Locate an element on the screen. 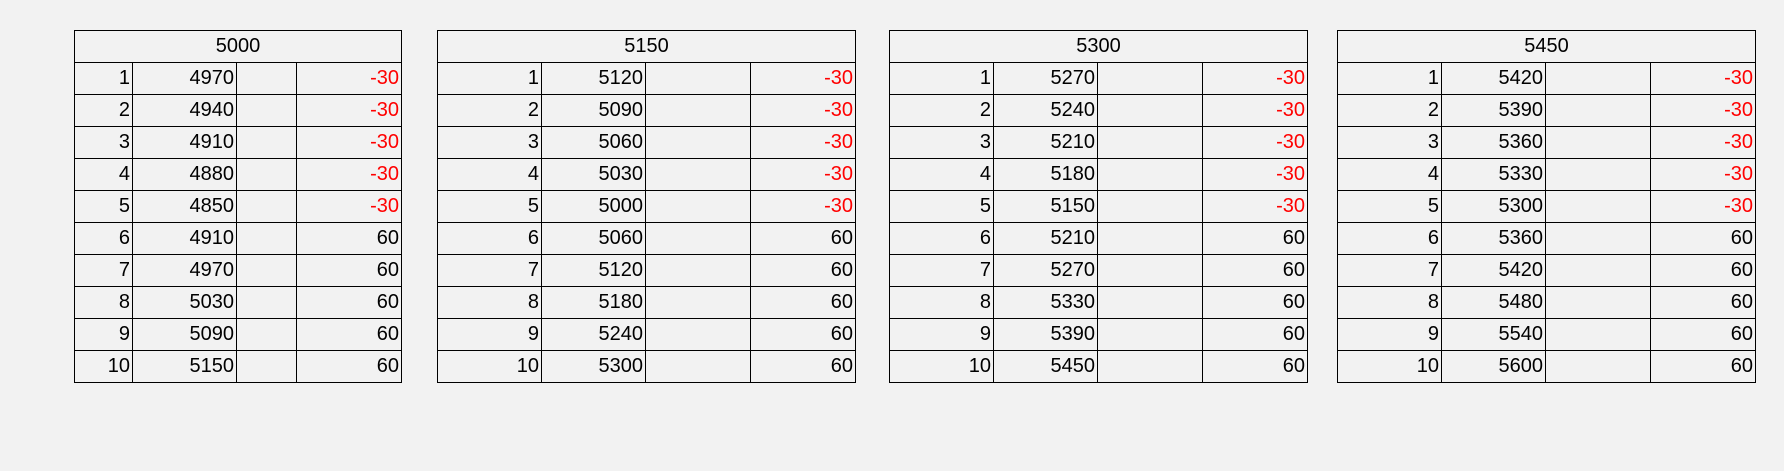 This screenshot has width=1784, height=471. value-cell: 5330 is located at coordinates (1493, 174).